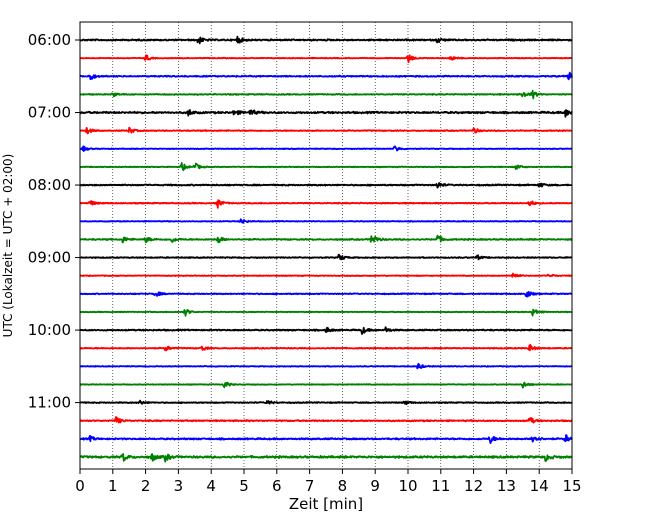 The width and height of the screenshot is (650, 520). What do you see at coordinates (326, 504) in the screenshot?
I see `x-axis-label: Zeit [min]` at bounding box center [326, 504].